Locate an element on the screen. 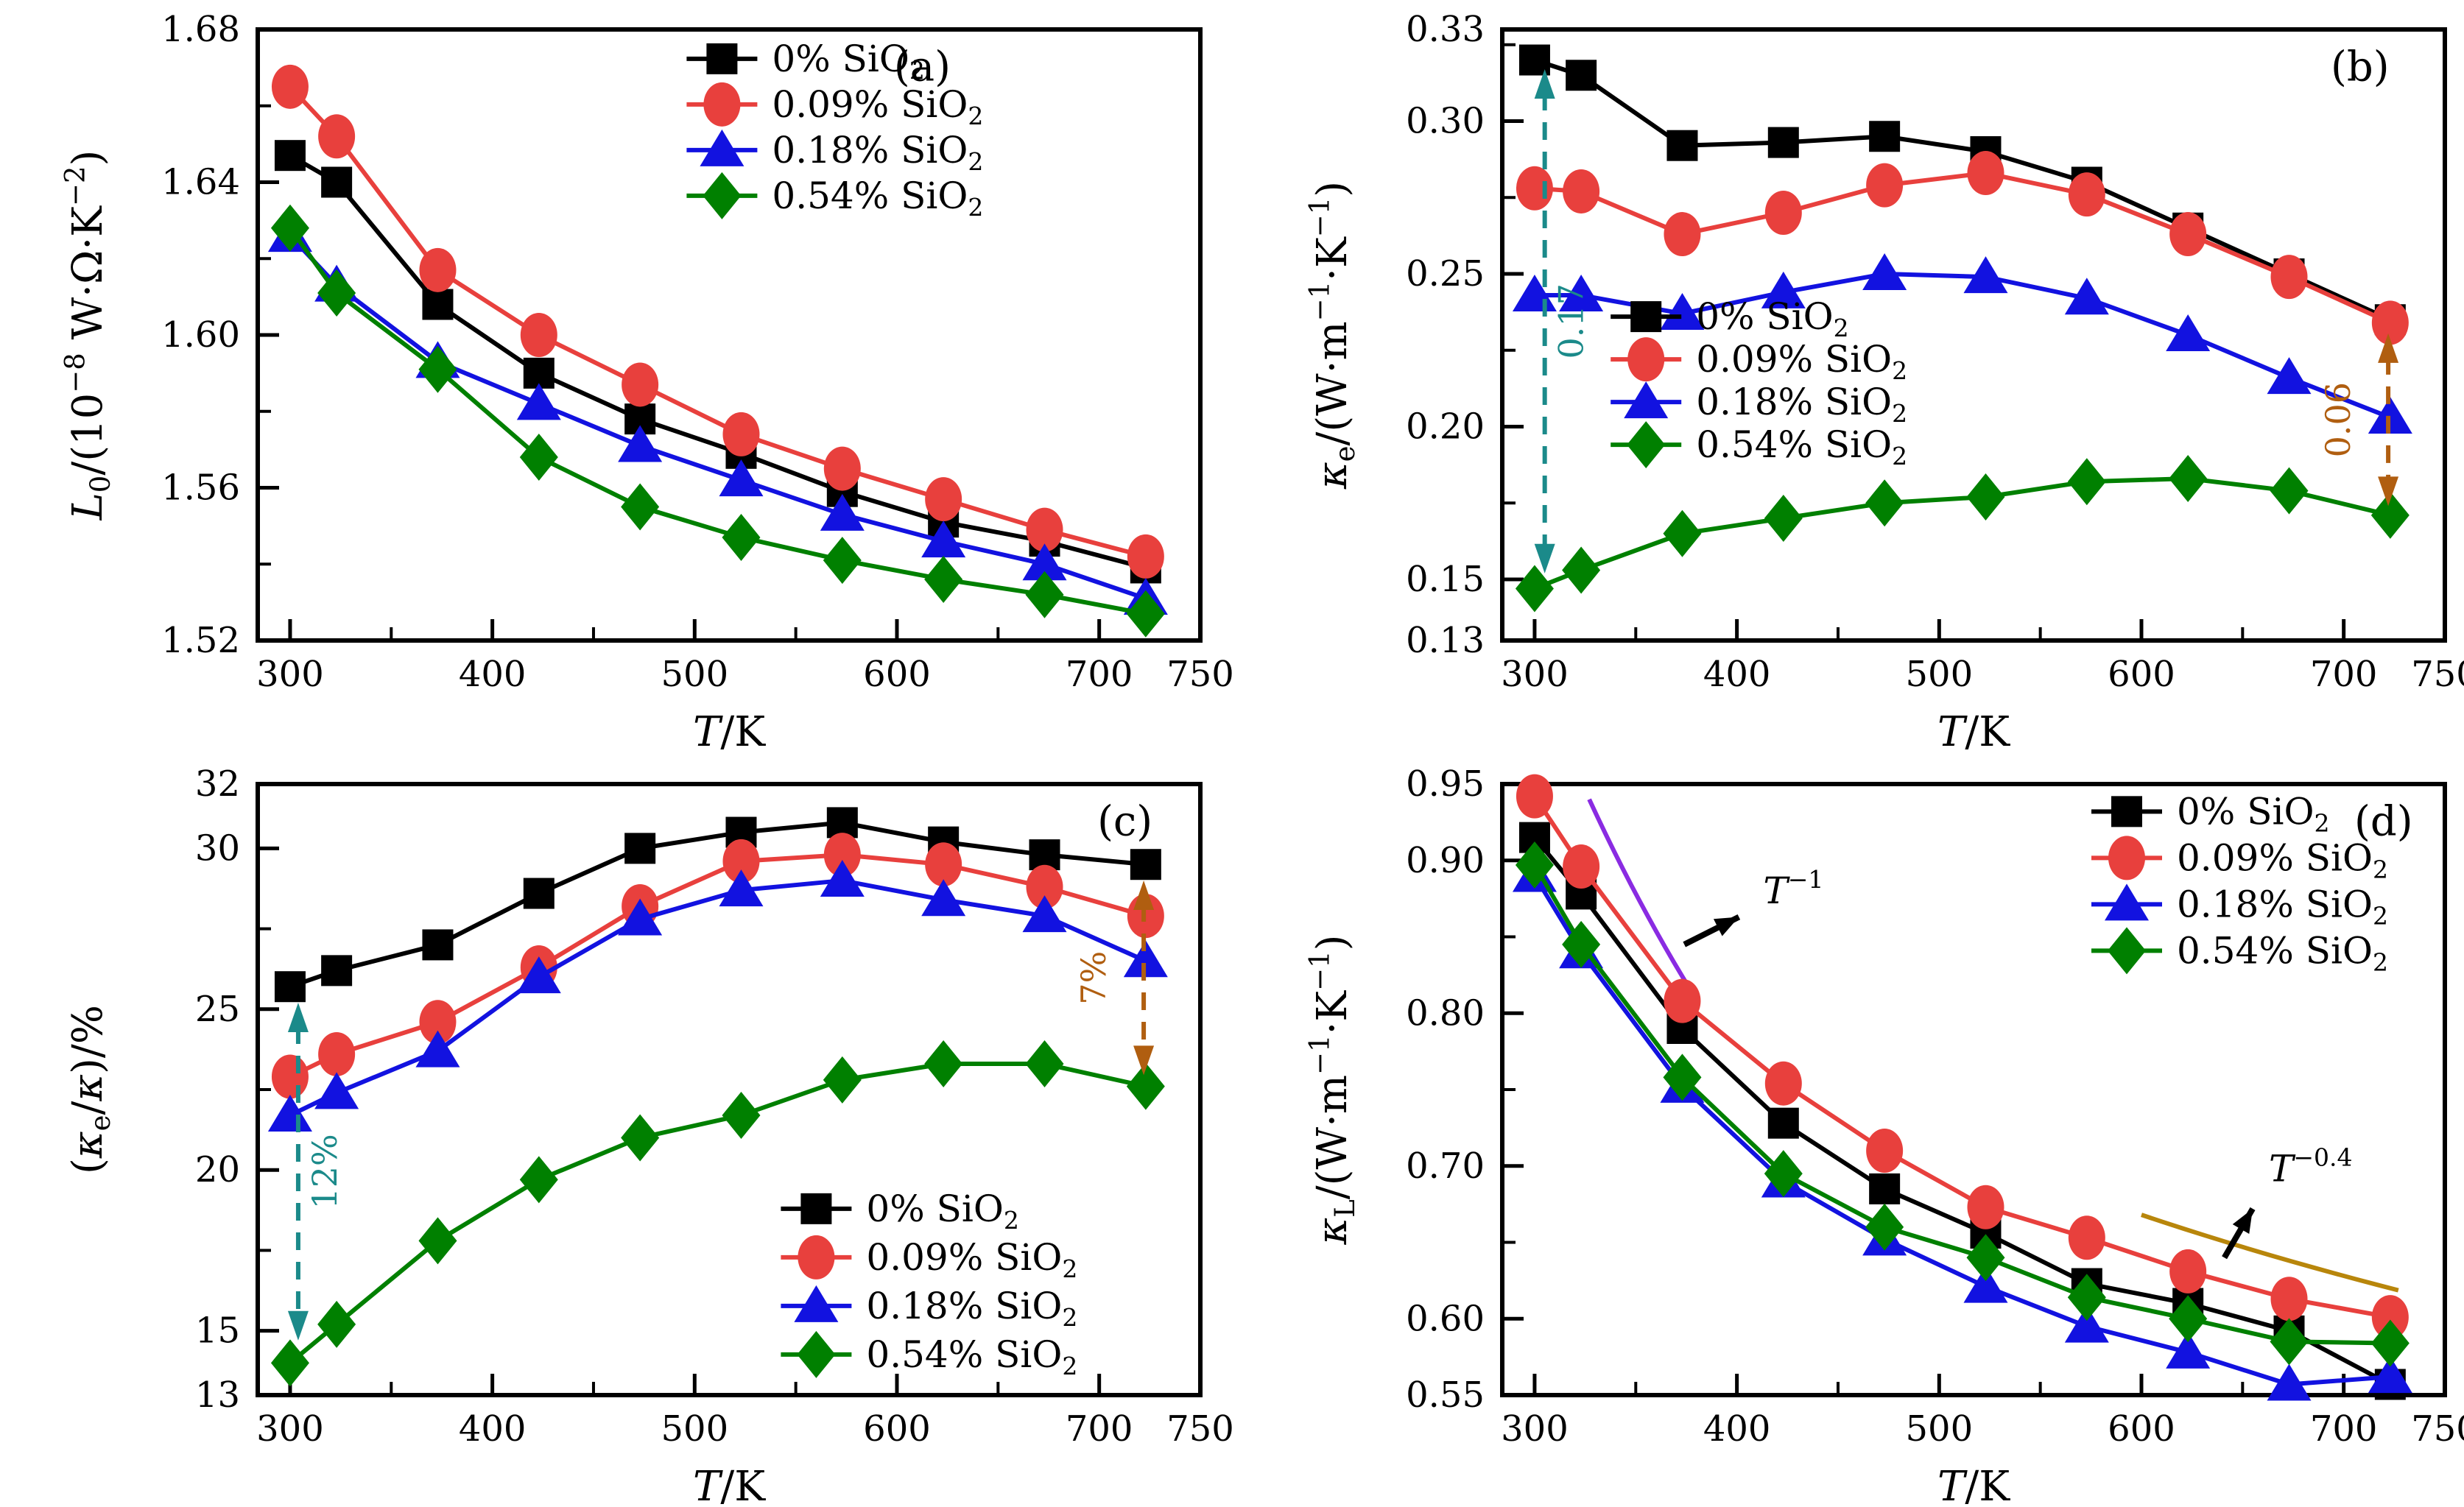 Image resolution: width=2464 pixels, height=1507 pixels. x-tick-label: 700 is located at coordinates (2344, 674).